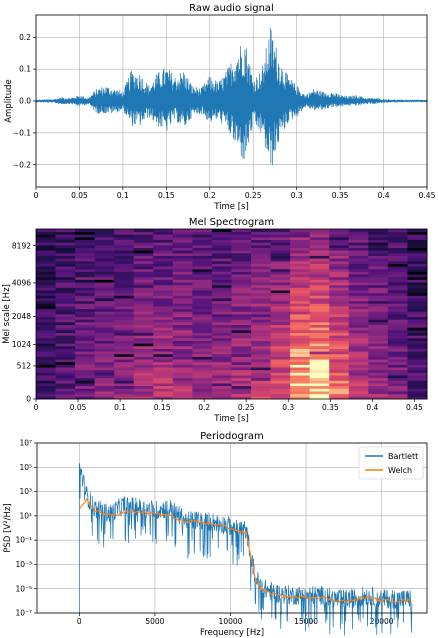  Describe the element at coordinates (162, 407) in the screenshot. I see `x-tick-label: 0.15` at that location.